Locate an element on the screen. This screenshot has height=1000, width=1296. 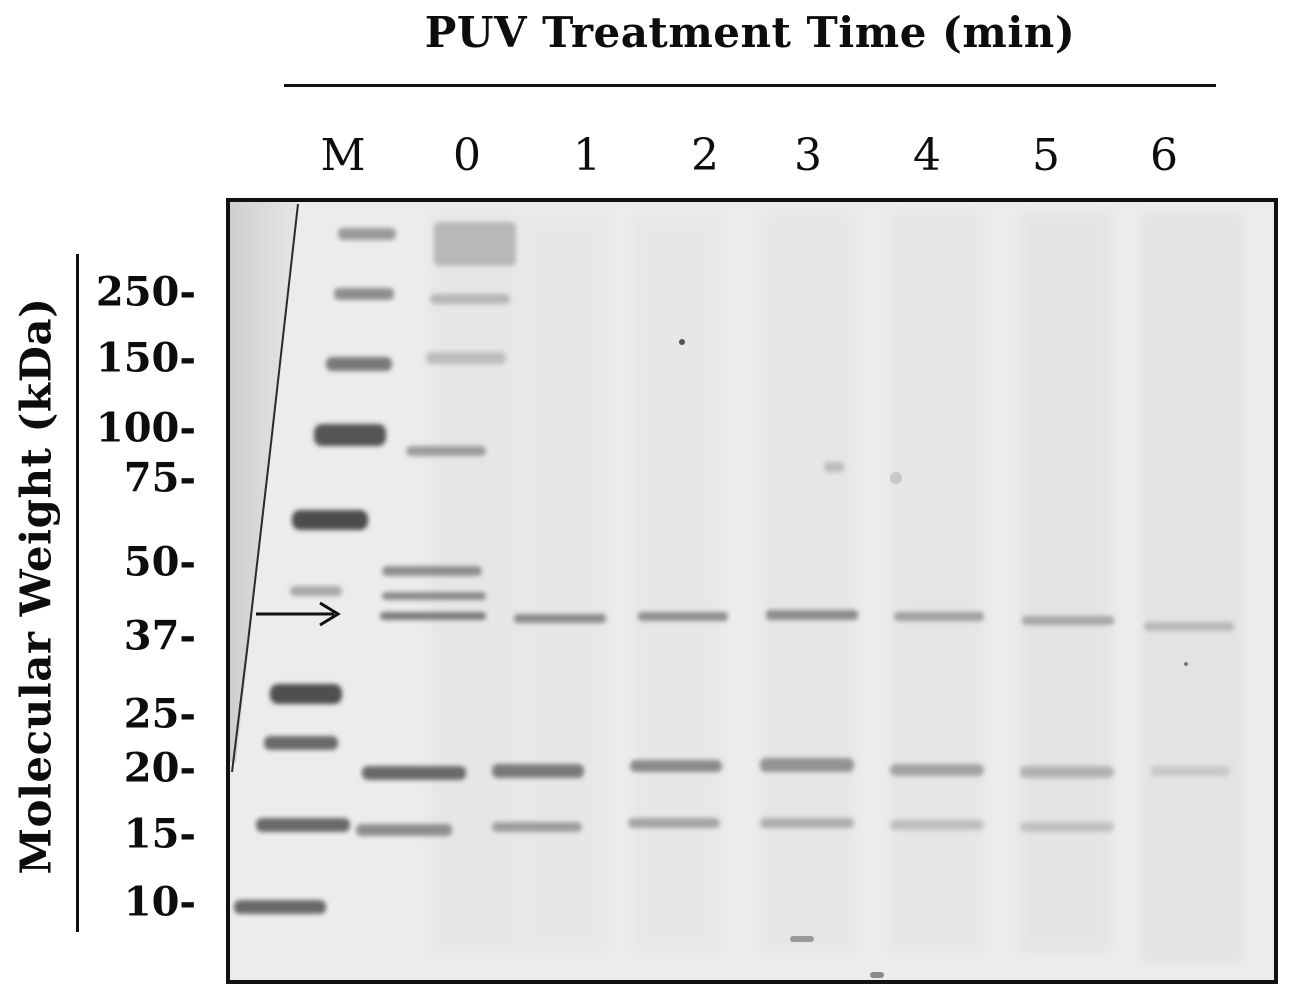
lane-5-bands is located at coordinates (1067, 724).